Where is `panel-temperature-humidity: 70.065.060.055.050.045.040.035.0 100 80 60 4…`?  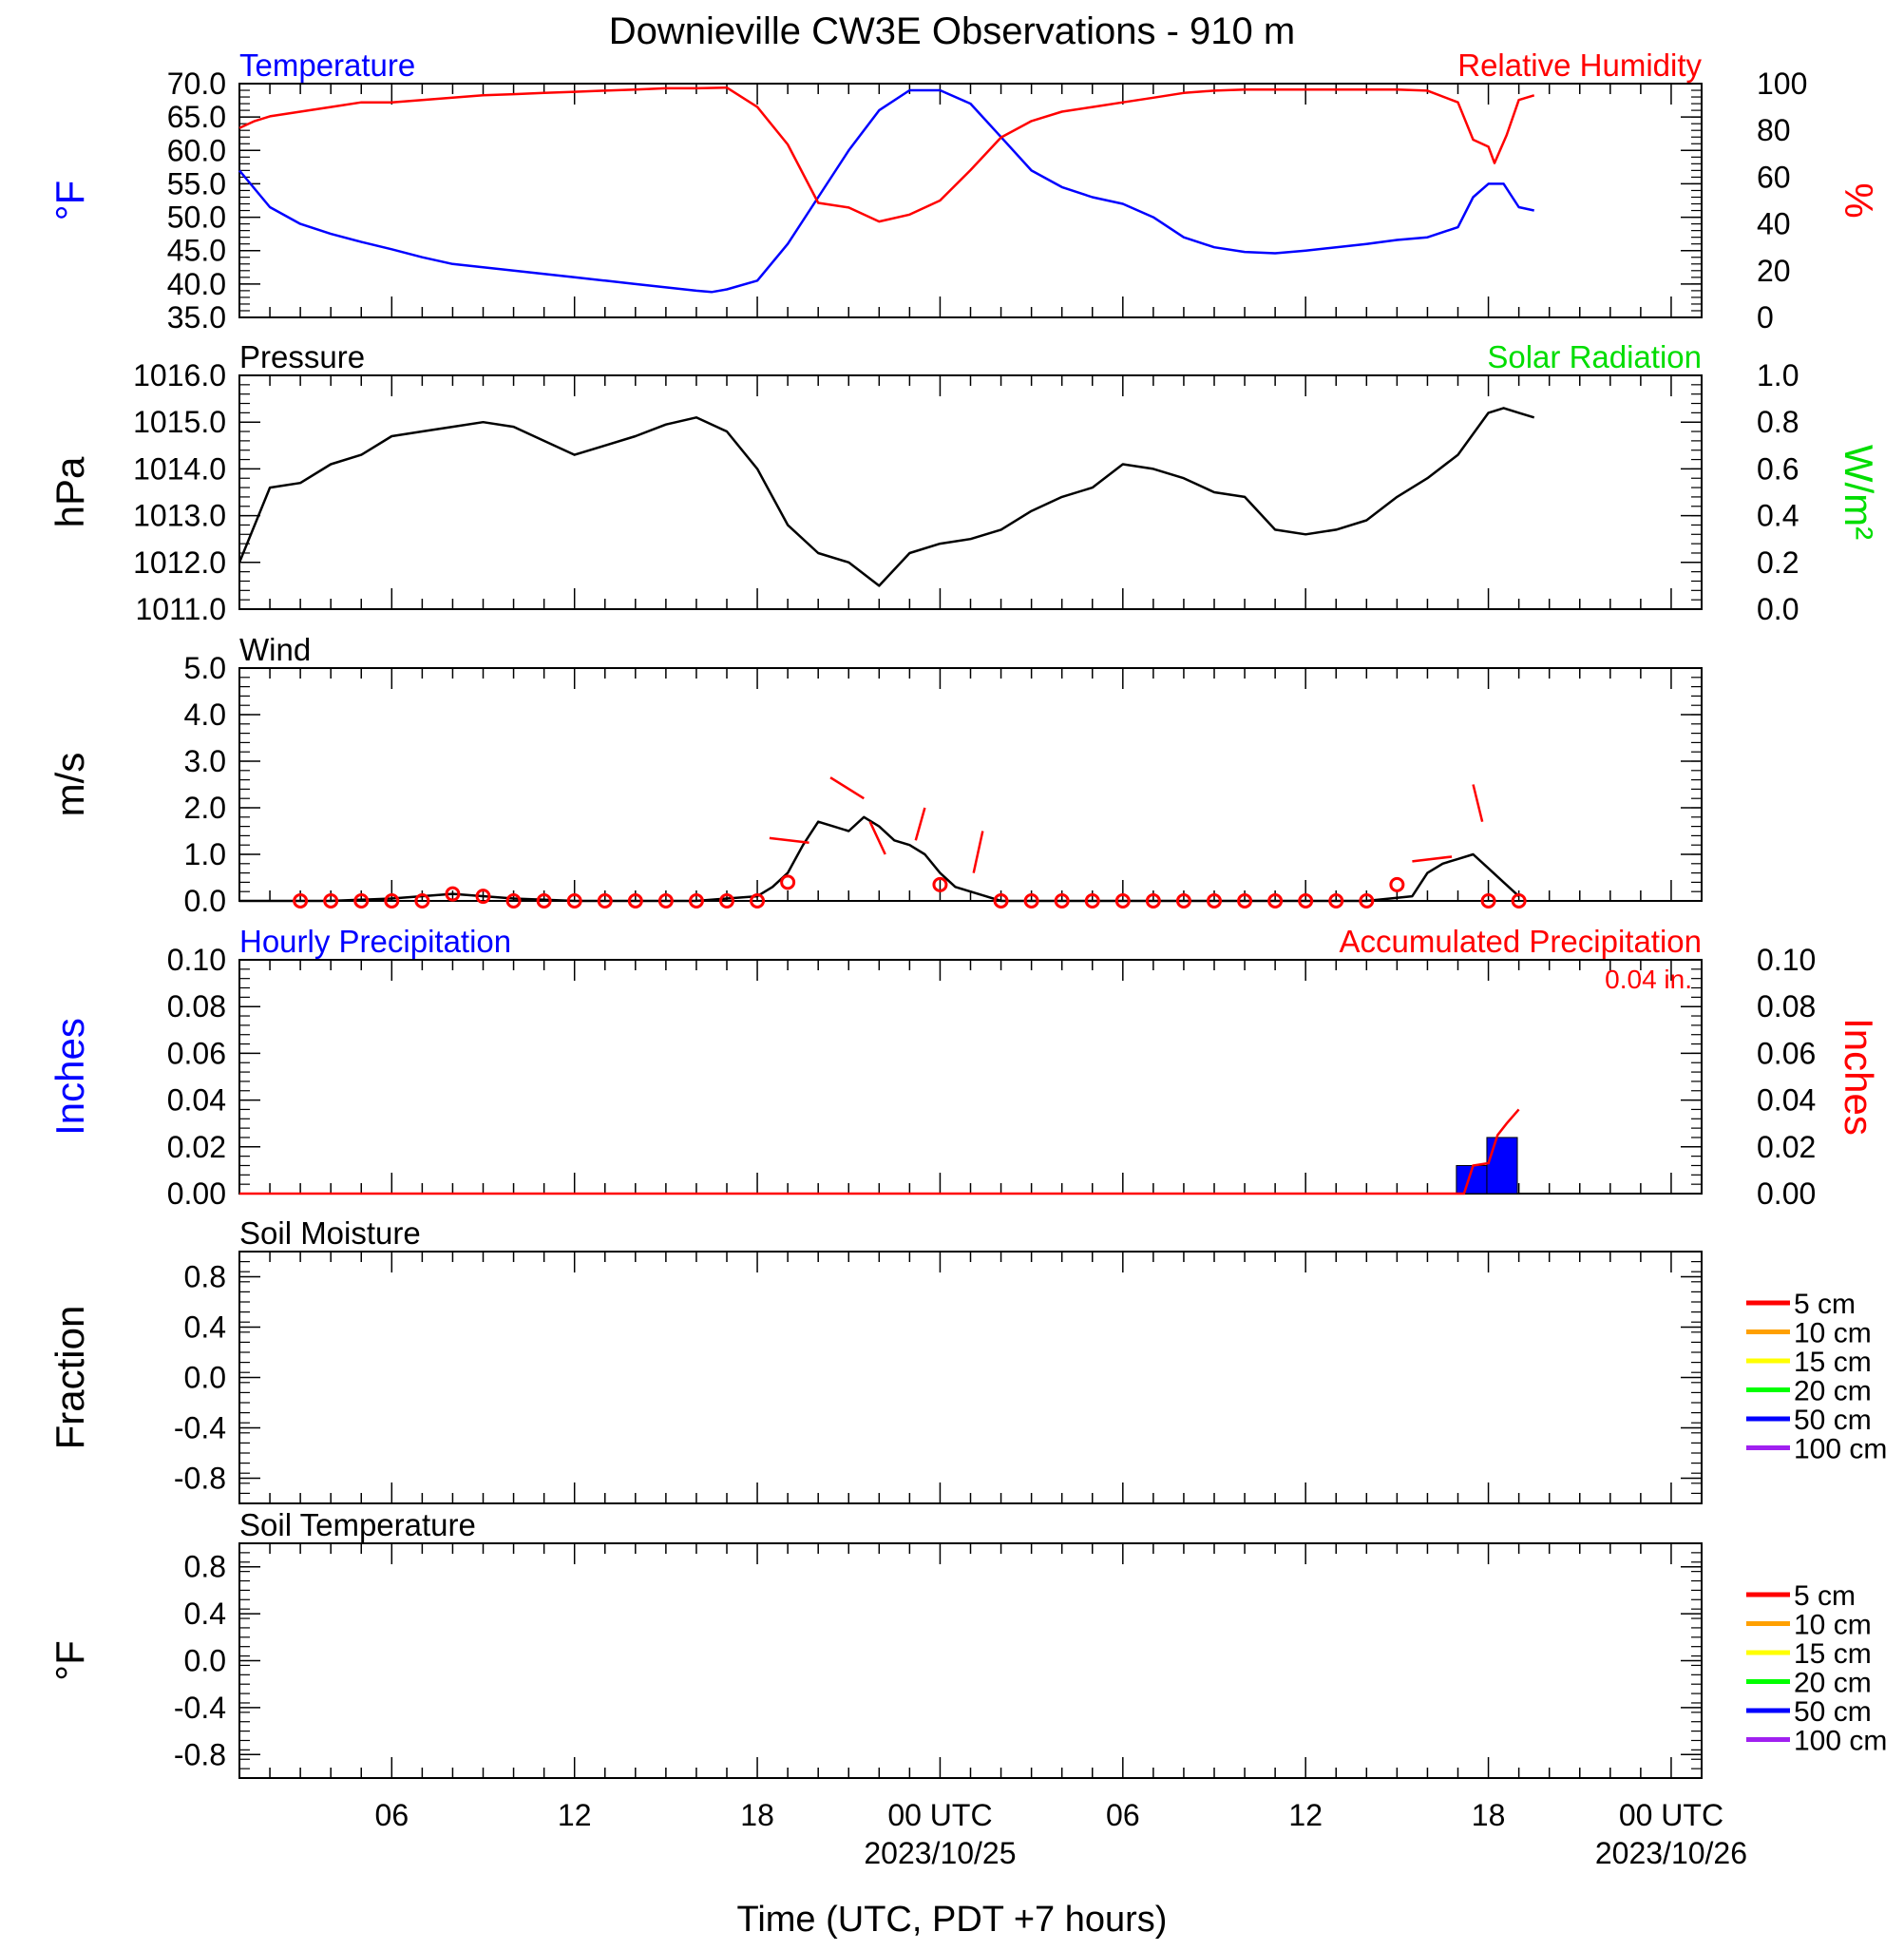 panel-temperature-humidity: 70.065.060.055.050.045.040.035.0 100 80 60 4… is located at coordinates (964, 191).